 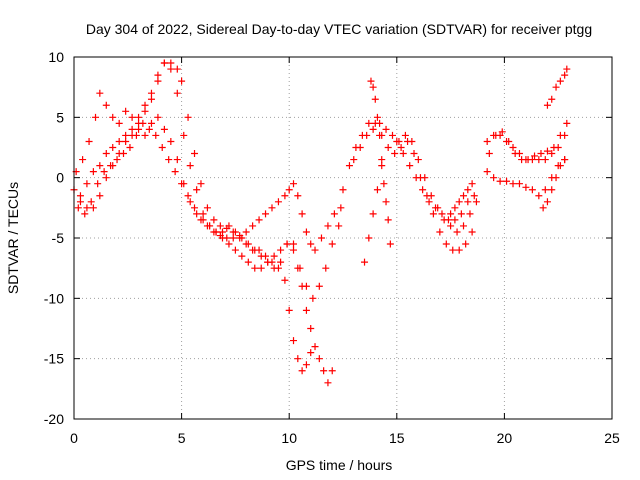 I want to click on x-tick-label: 10, so click(x=289, y=438).